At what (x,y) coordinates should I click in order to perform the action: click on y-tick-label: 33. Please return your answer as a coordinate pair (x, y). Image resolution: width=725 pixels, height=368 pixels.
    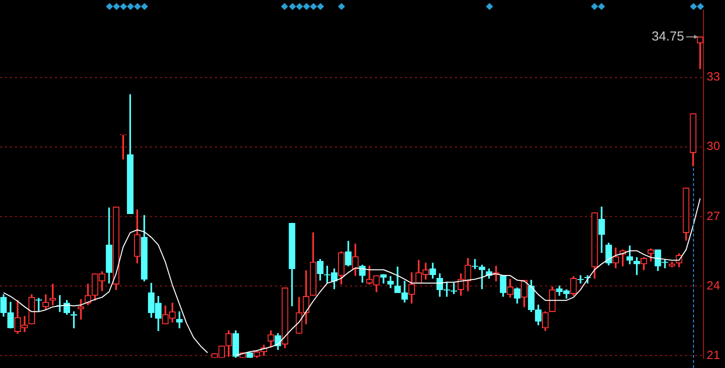
    Looking at the image, I should click on (713, 77).